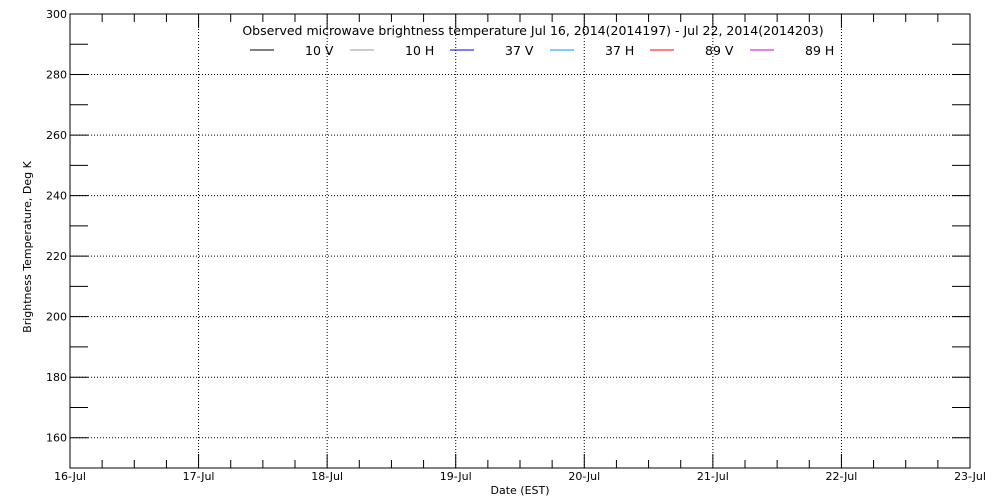 The width and height of the screenshot is (1000, 504). Describe the element at coordinates (419, 50) in the screenshot. I see `legend-label-1: 10 H` at that location.